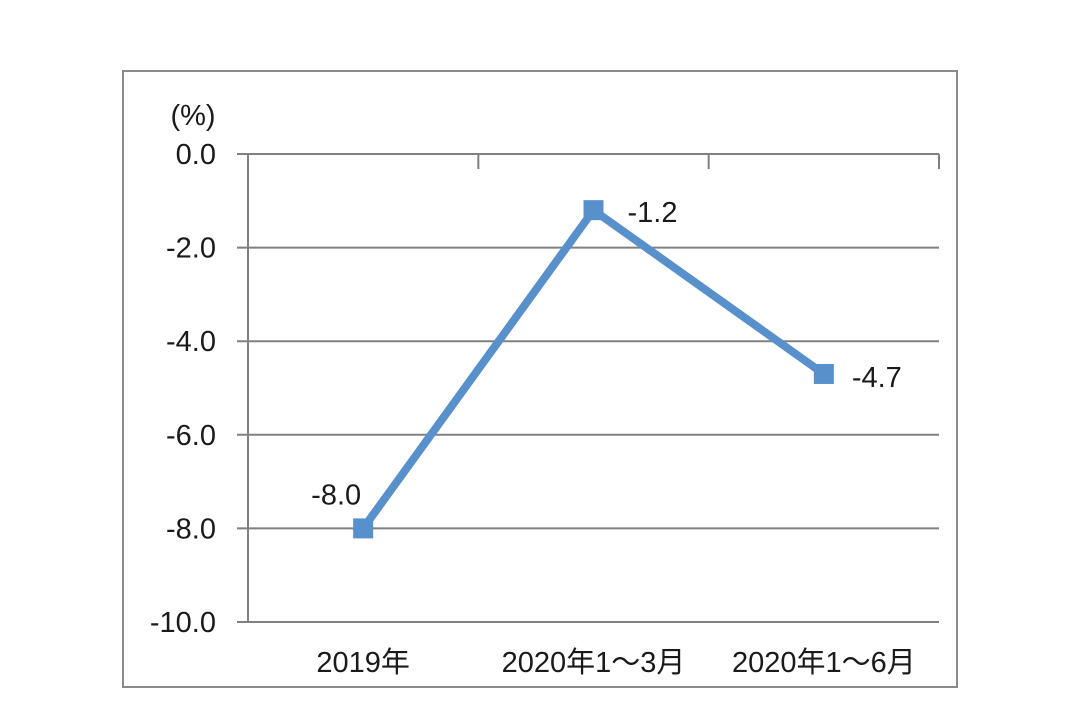 This screenshot has height=704, width=1080. Describe the element at coordinates (594, 662) in the screenshot. I see `x-axis-tick-label: 2020年1～3月` at that location.